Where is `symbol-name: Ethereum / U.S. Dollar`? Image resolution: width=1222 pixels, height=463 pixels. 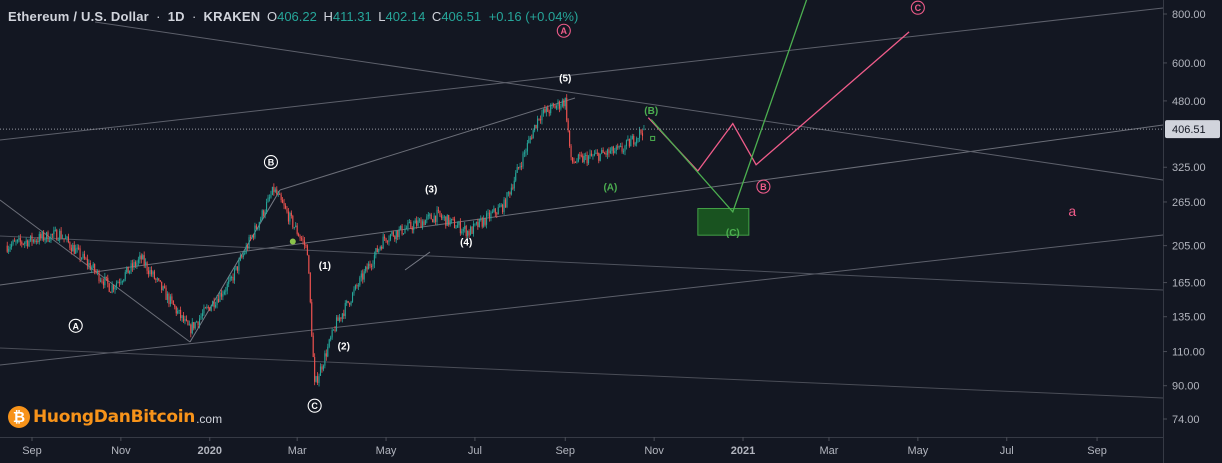 symbol-name: Ethereum / U.S. Dollar is located at coordinates (78, 16).